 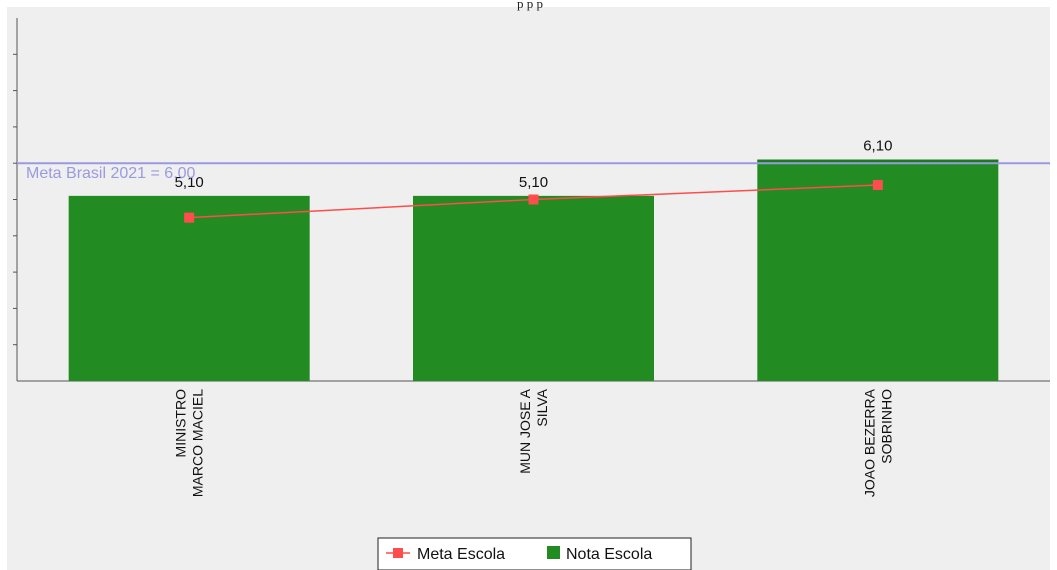 I want to click on bar-above-reference, so click(x=878, y=162).